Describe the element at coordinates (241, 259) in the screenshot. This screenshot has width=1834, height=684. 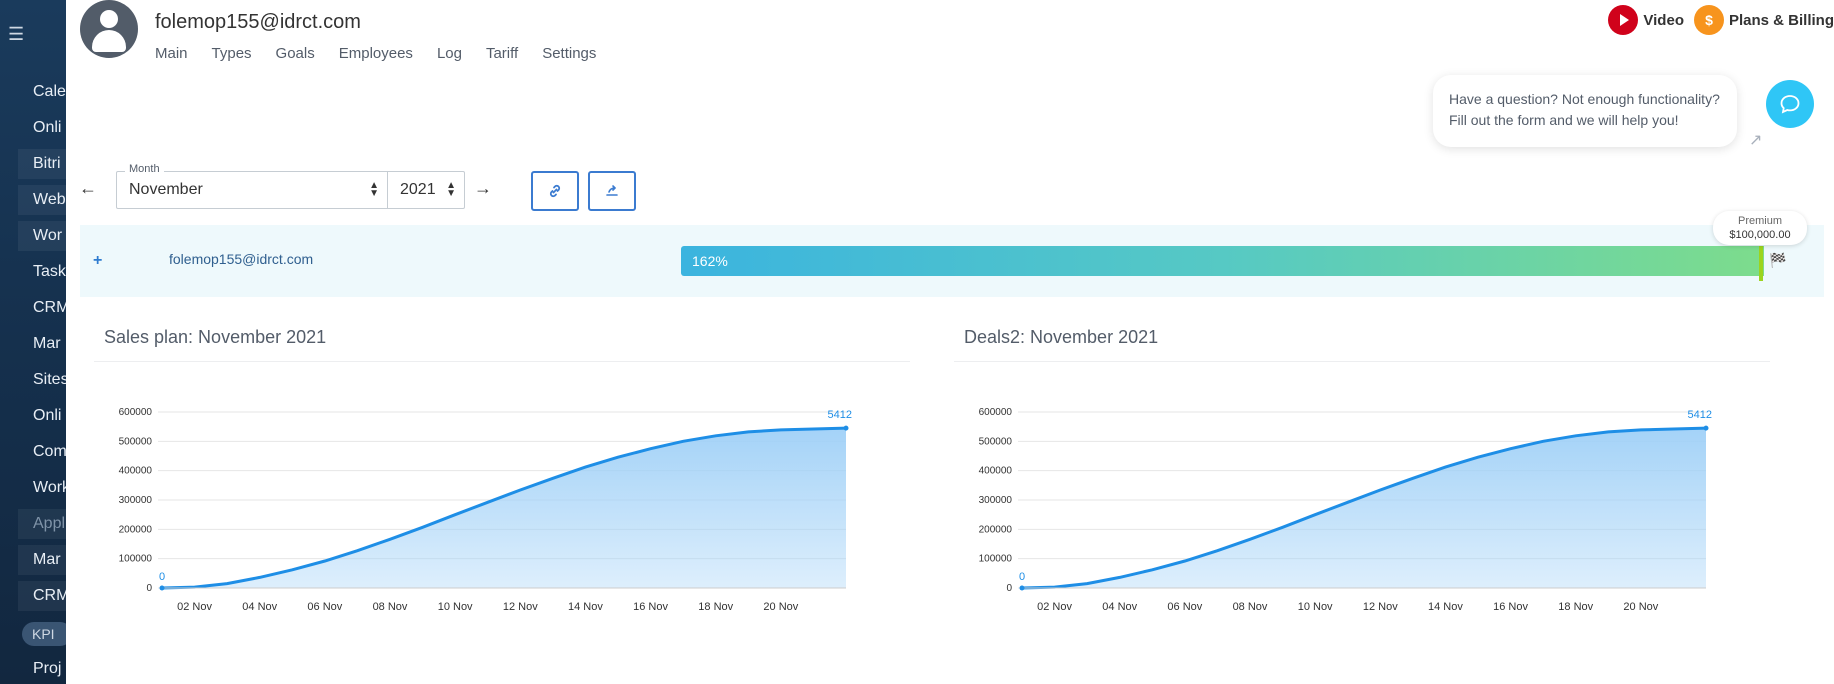
I see `employee-name: folemop155@idrct.com` at that location.